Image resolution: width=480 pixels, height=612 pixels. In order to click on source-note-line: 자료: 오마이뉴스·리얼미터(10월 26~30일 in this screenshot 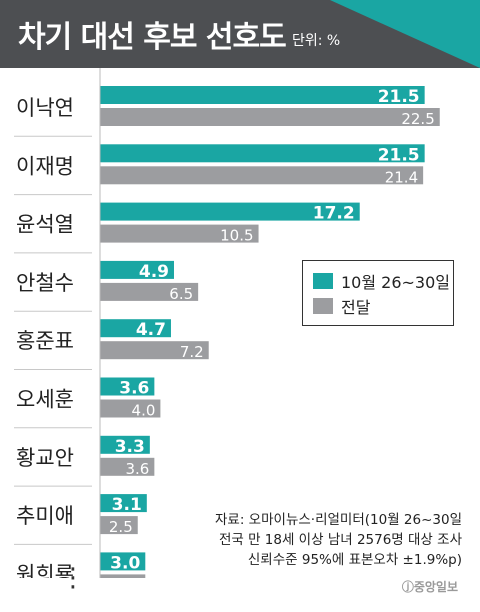, I will do `click(338, 520)`.